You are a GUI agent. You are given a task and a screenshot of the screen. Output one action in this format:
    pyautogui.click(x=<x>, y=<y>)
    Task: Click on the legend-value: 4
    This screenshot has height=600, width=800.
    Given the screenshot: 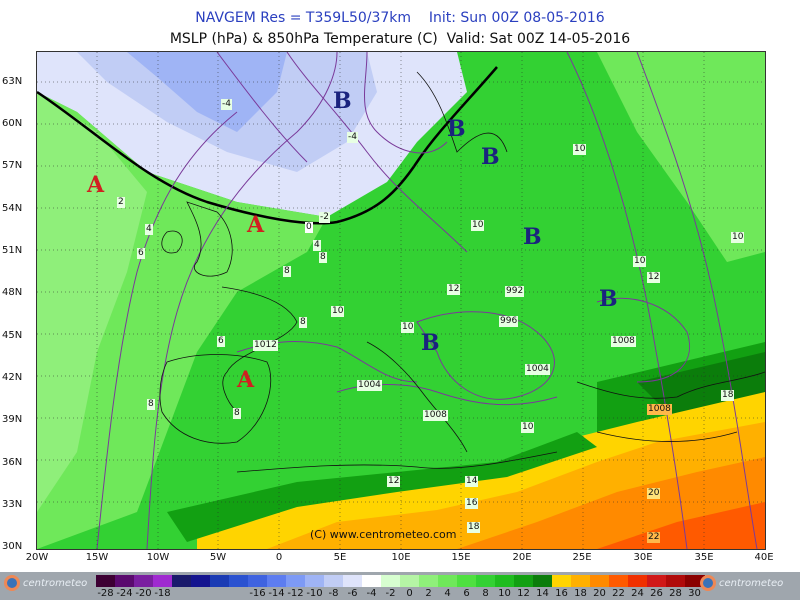 What is the action you would take?
    pyautogui.click(x=447, y=593)
    